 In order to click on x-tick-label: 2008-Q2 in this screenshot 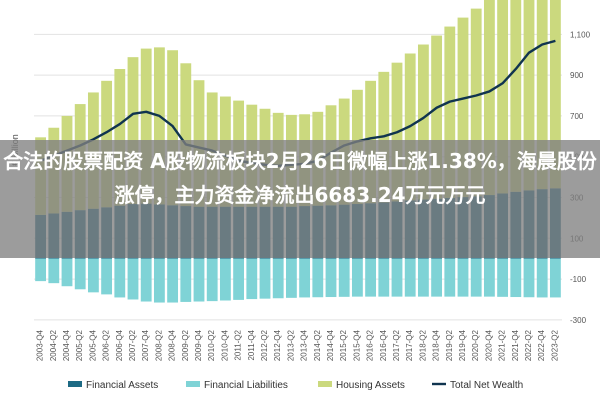, I will do `click(158, 345)`.